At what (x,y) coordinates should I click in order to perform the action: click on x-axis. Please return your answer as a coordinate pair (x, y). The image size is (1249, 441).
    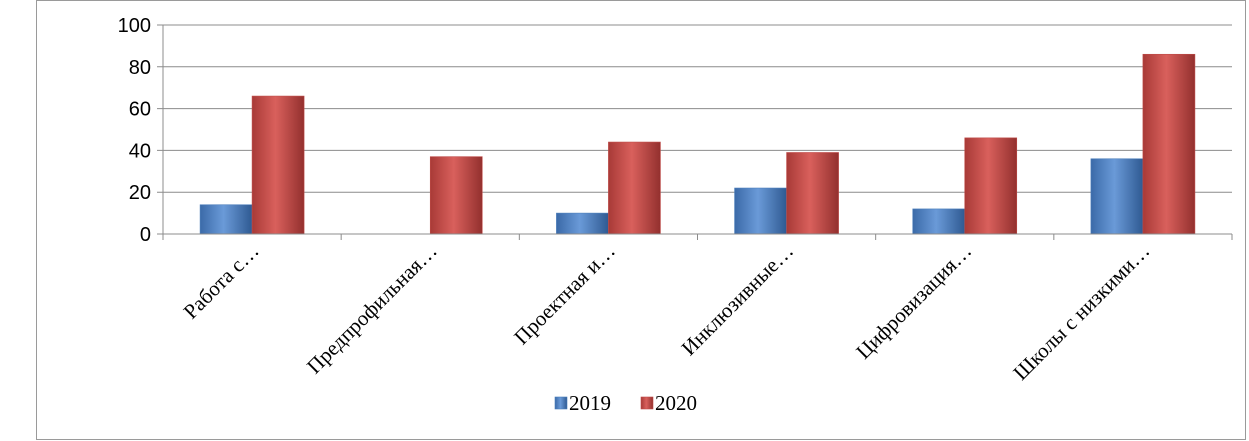
    Looking at the image, I should click on (695, 236).